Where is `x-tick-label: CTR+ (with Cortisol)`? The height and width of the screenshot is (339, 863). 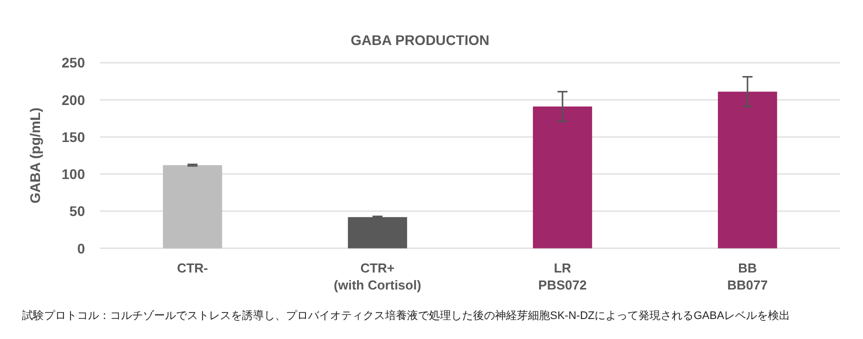
x-tick-label: CTR+ (with Cortisol) is located at coordinates (378, 276).